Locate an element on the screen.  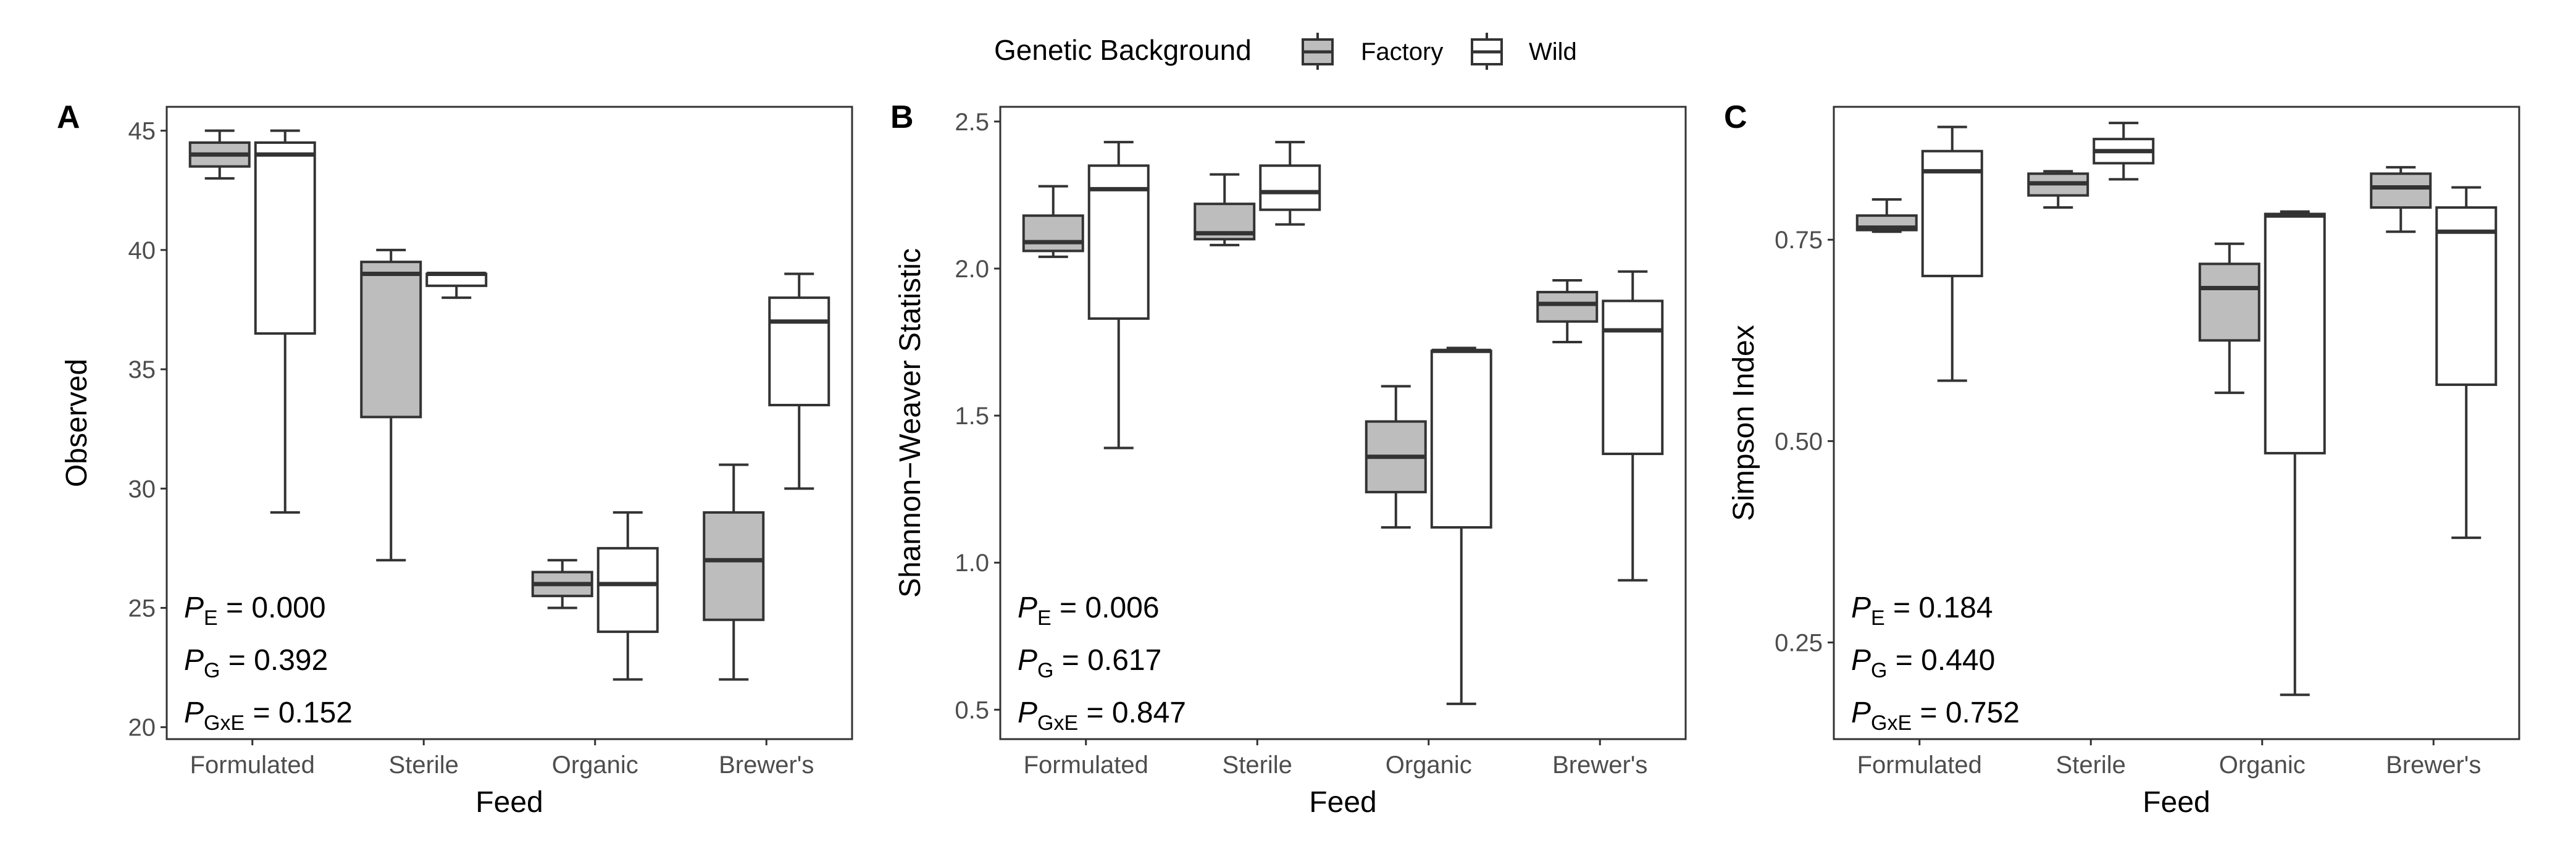
stat-value: = 0.152 is located at coordinates (299, 713).